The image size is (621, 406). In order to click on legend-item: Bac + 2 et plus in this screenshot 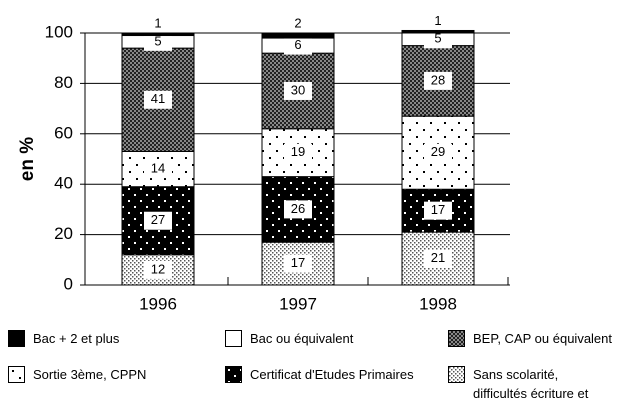, I will do `click(63, 339)`.